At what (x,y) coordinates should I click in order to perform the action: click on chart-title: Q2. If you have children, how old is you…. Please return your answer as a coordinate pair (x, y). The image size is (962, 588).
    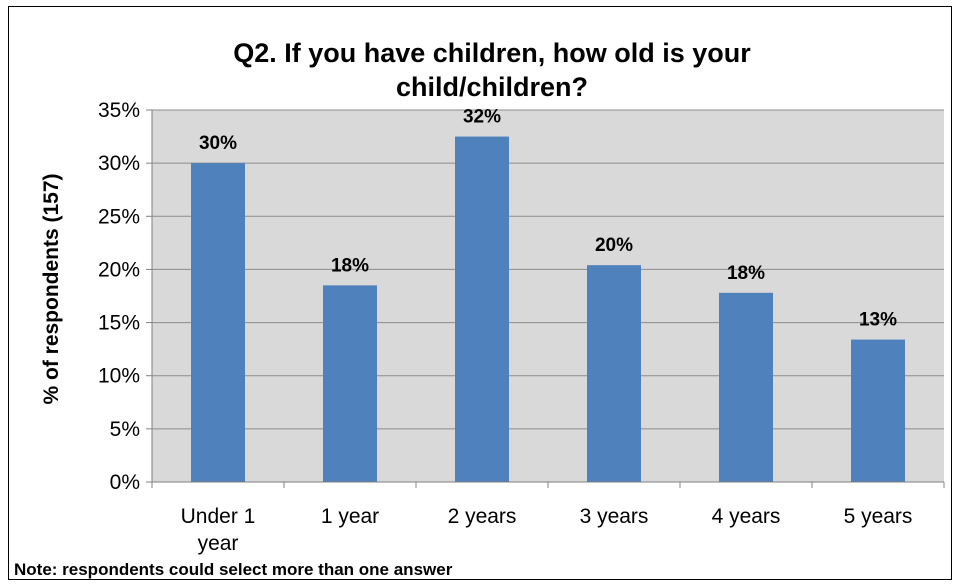
    Looking at the image, I should click on (492, 70).